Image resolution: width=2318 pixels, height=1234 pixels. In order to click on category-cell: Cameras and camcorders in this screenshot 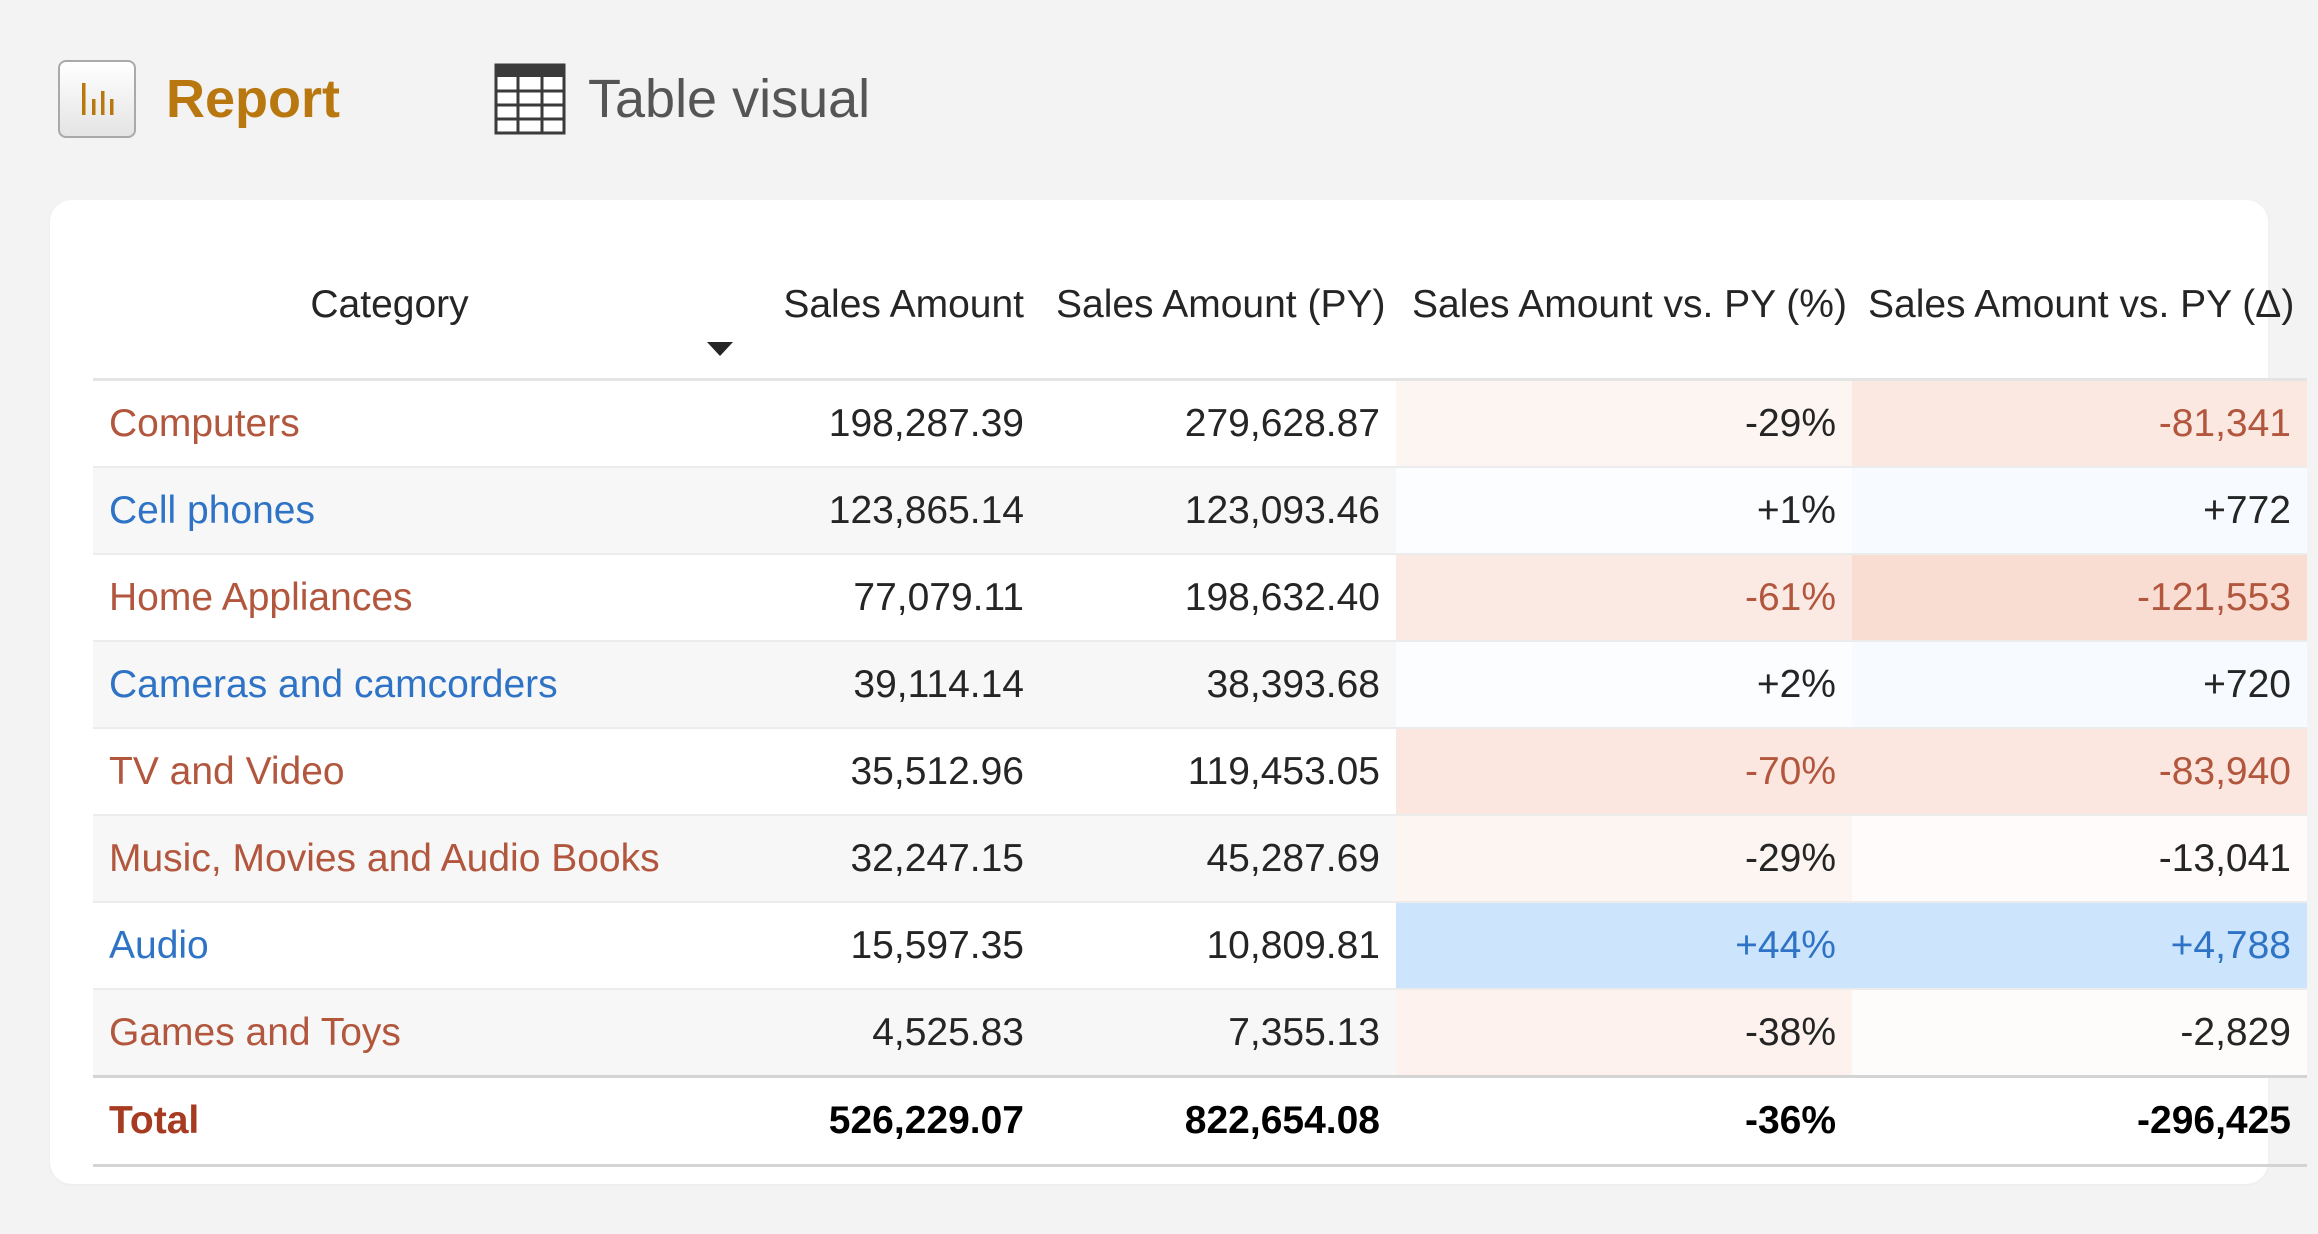, I will do `click(389, 685)`.